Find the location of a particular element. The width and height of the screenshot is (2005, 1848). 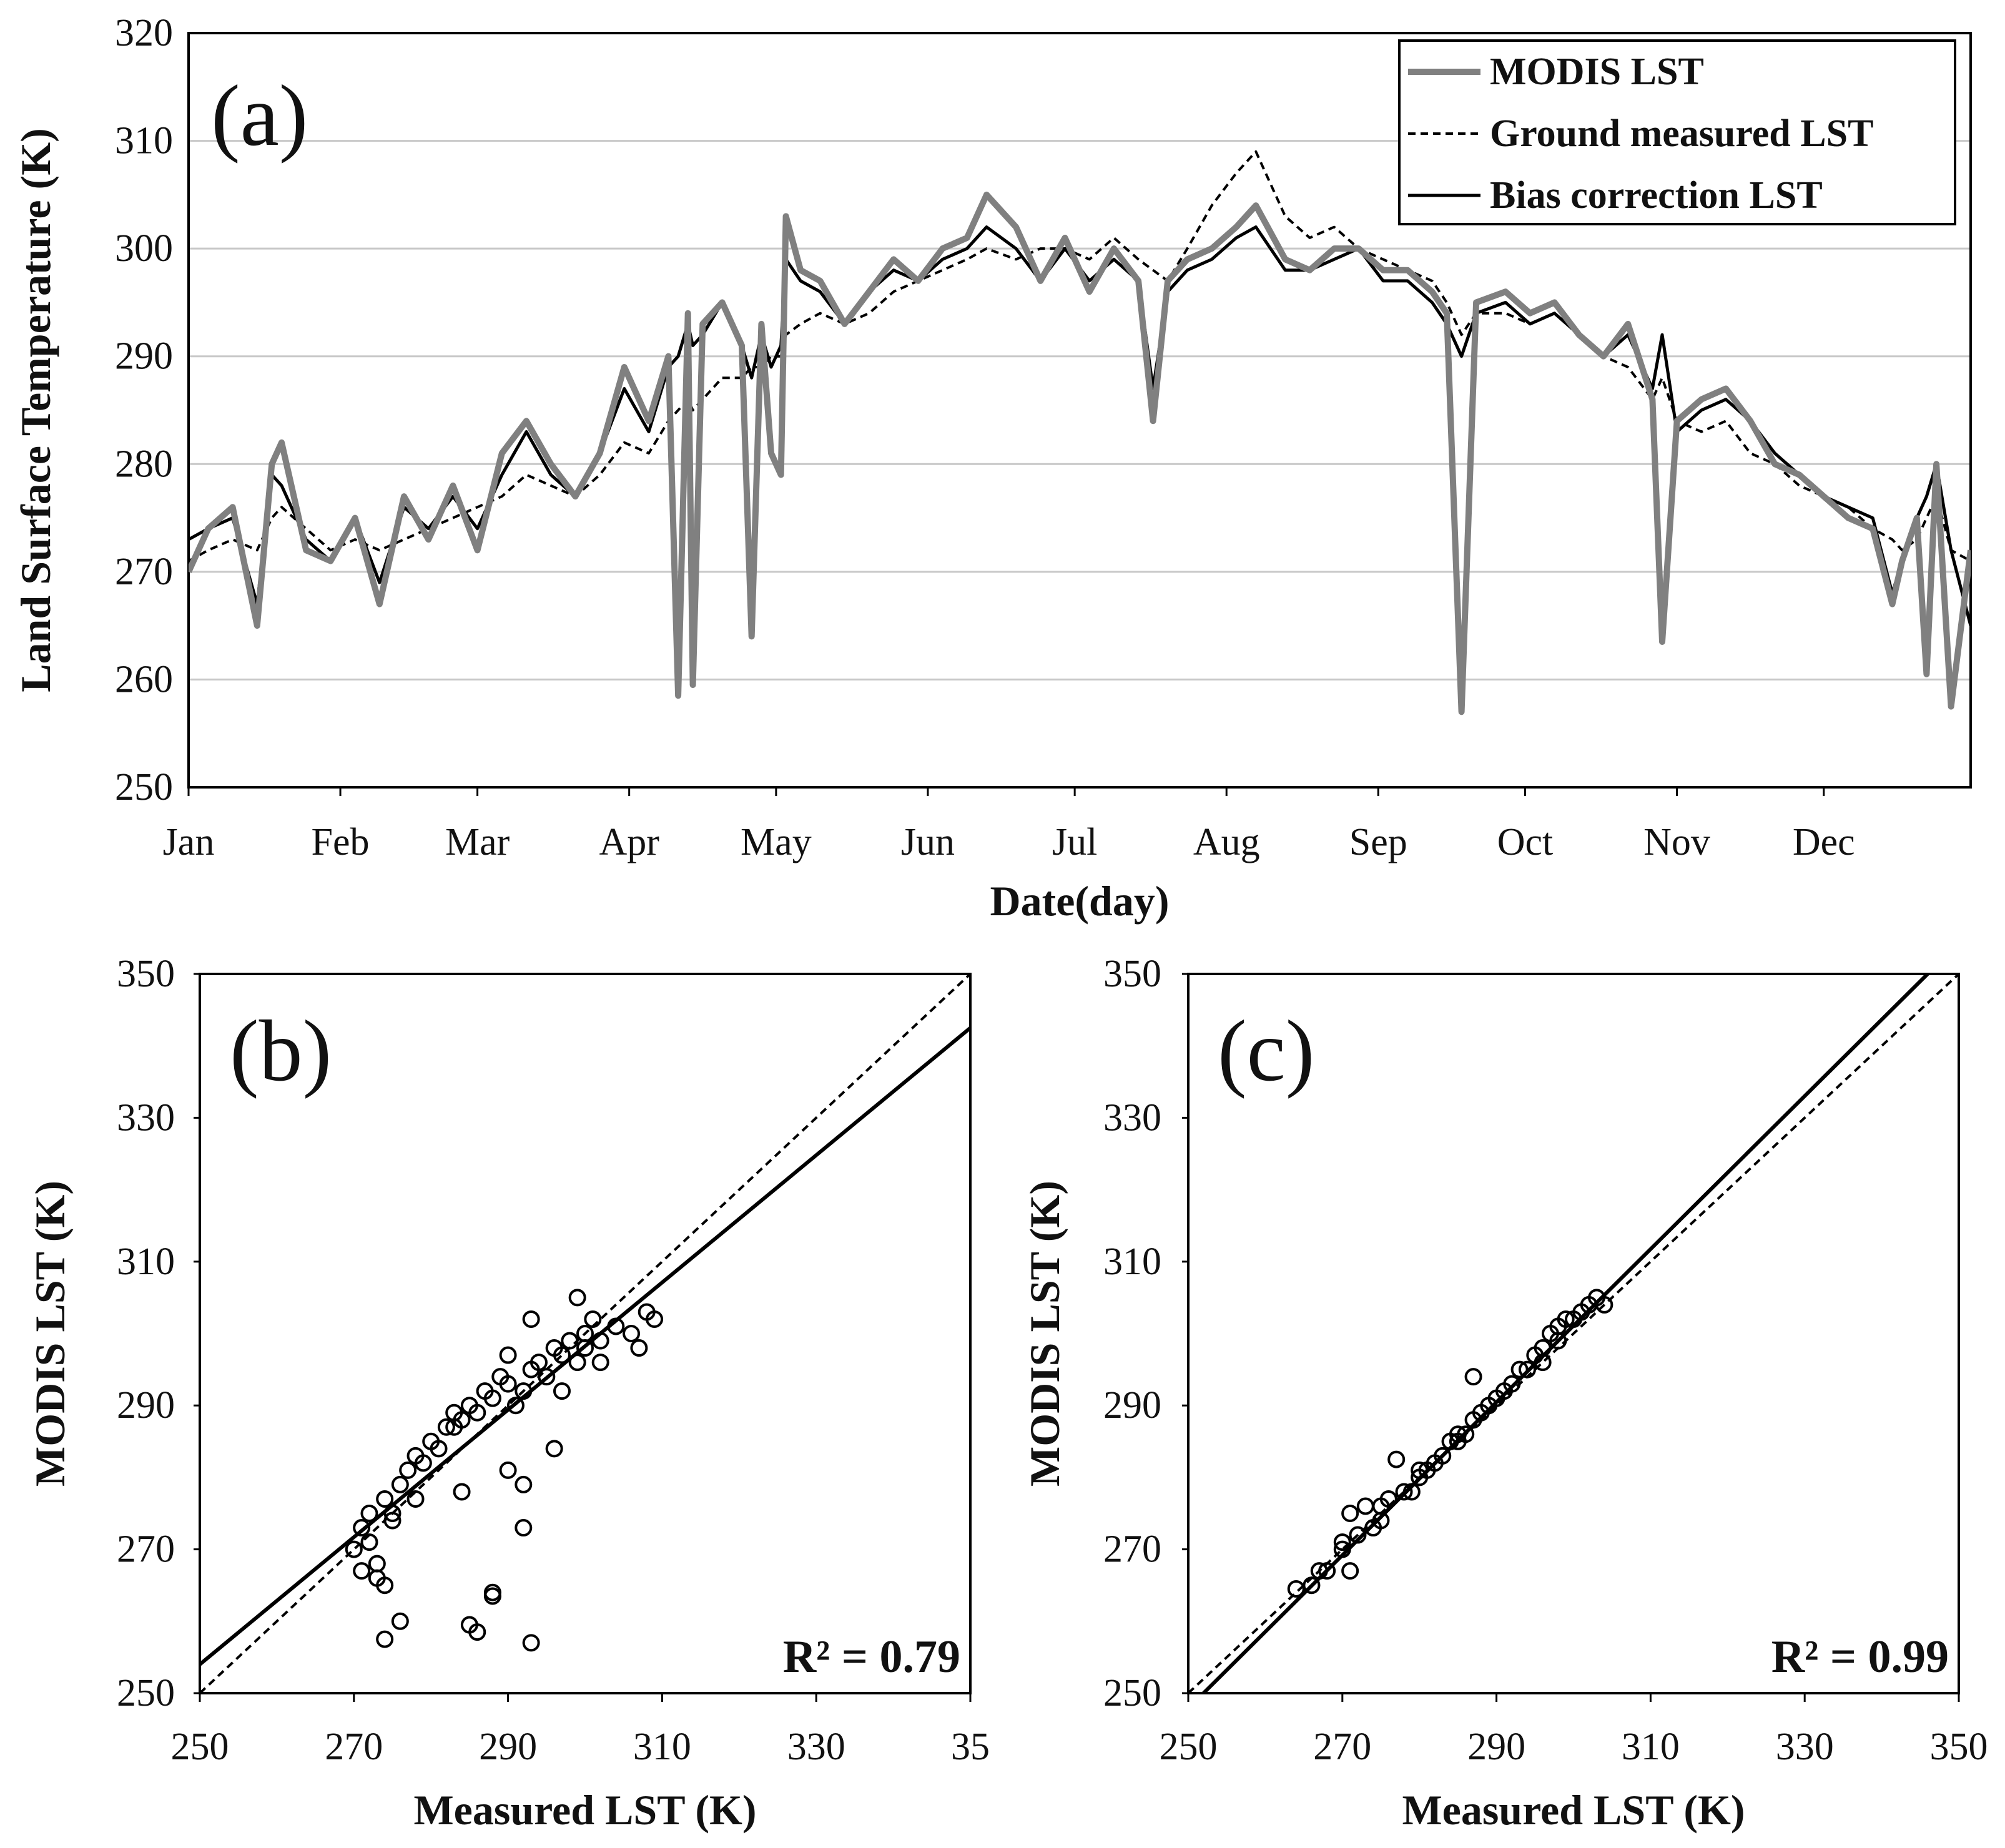

panel-label: (b) is located at coordinates (281, 1051).